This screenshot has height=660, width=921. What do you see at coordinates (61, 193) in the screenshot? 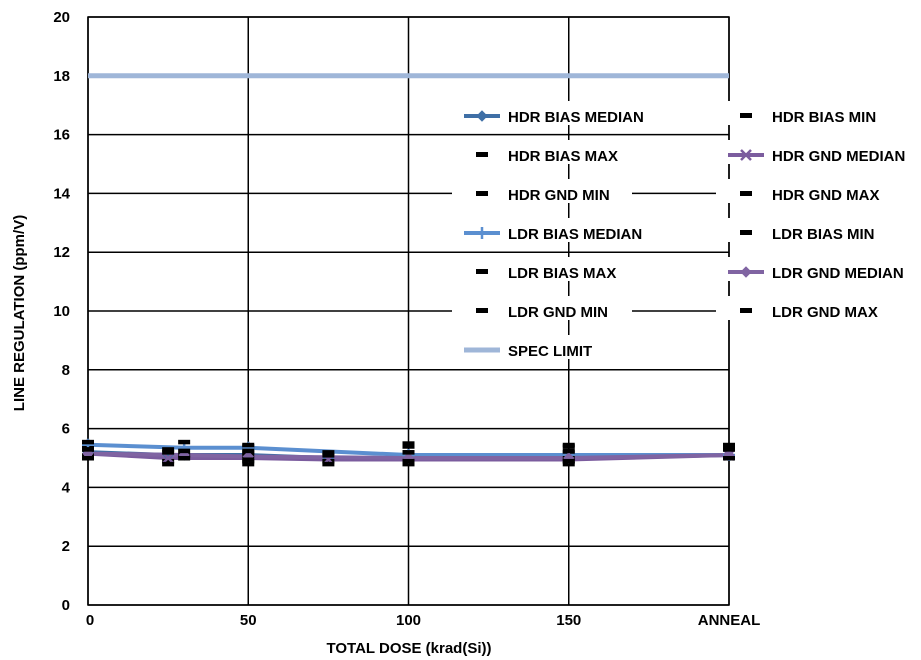
I see `y-tick-label: 14` at bounding box center [61, 193].